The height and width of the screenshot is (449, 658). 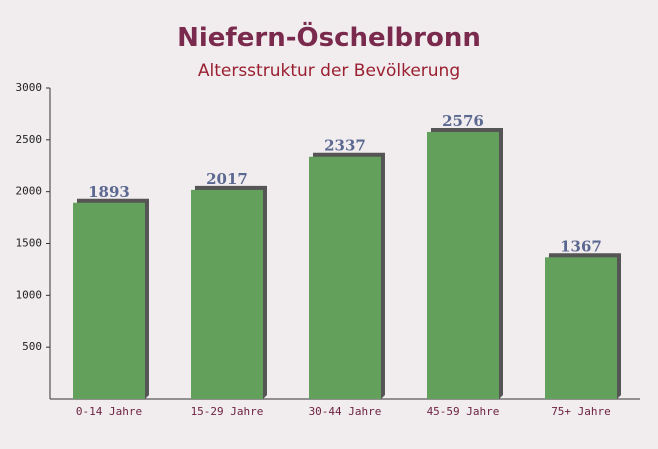 What do you see at coordinates (329, 36) in the screenshot?
I see `chart-title: Niefern-Öschelbronn` at bounding box center [329, 36].